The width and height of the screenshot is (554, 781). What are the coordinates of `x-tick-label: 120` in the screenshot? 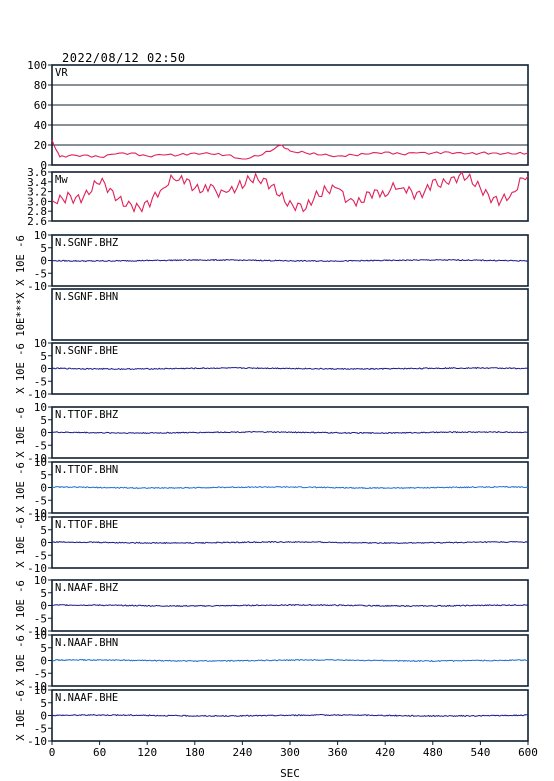 It's located at (147, 752).